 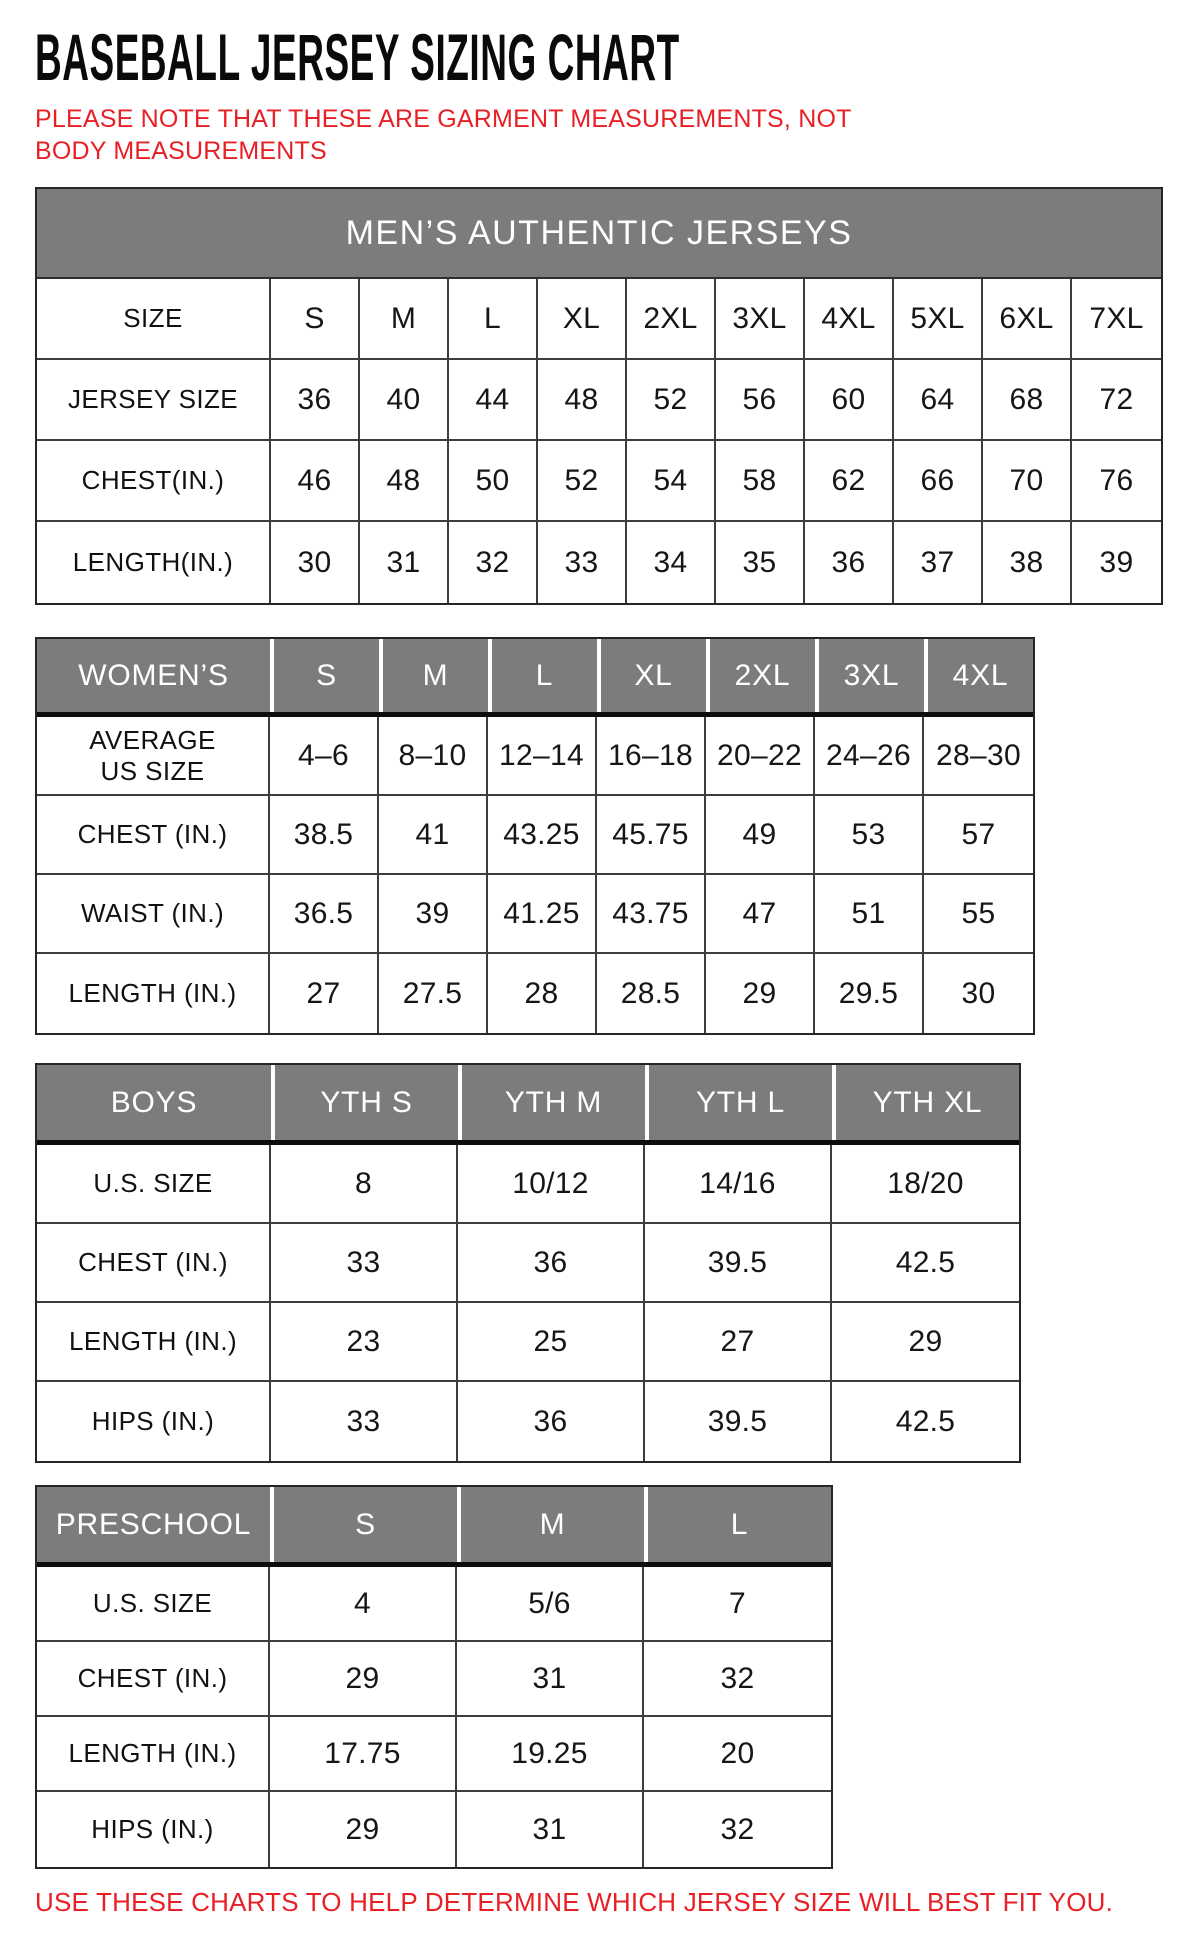 I want to click on size-value-cell: 43.75, so click(x=651, y=914).